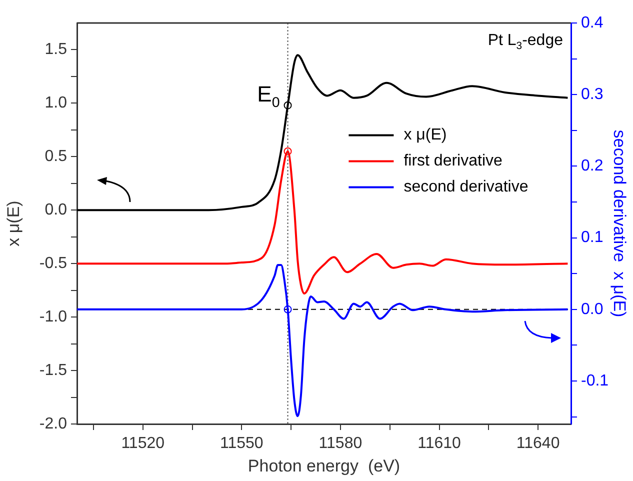  I want to click on y-tick-label: 0.5, so click(56, 157).